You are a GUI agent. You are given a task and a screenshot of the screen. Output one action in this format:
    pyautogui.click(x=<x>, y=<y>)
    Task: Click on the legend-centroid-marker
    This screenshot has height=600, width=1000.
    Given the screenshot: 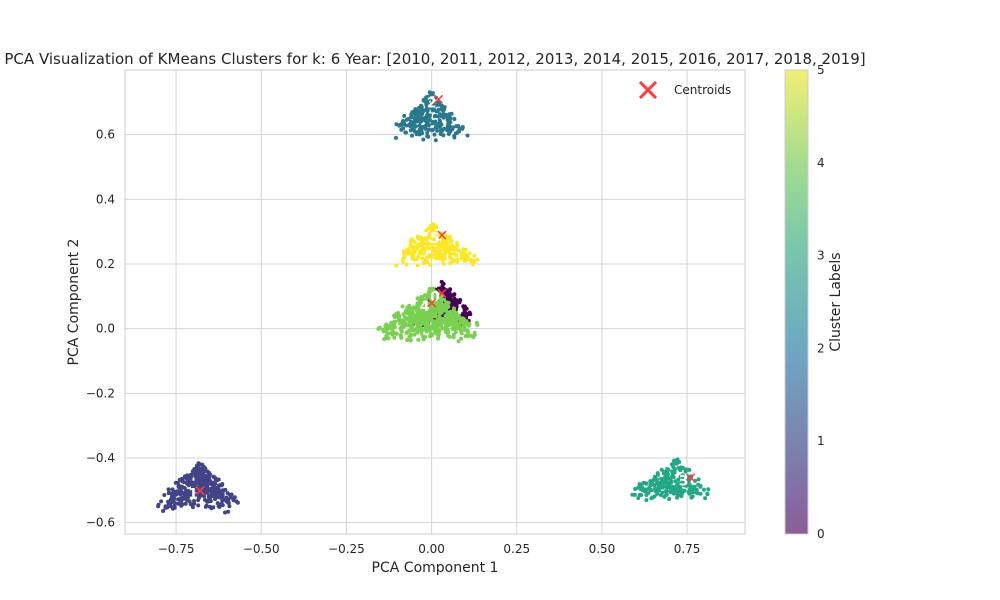 What is the action you would take?
    pyautogui.click(x=648, y=90)
    